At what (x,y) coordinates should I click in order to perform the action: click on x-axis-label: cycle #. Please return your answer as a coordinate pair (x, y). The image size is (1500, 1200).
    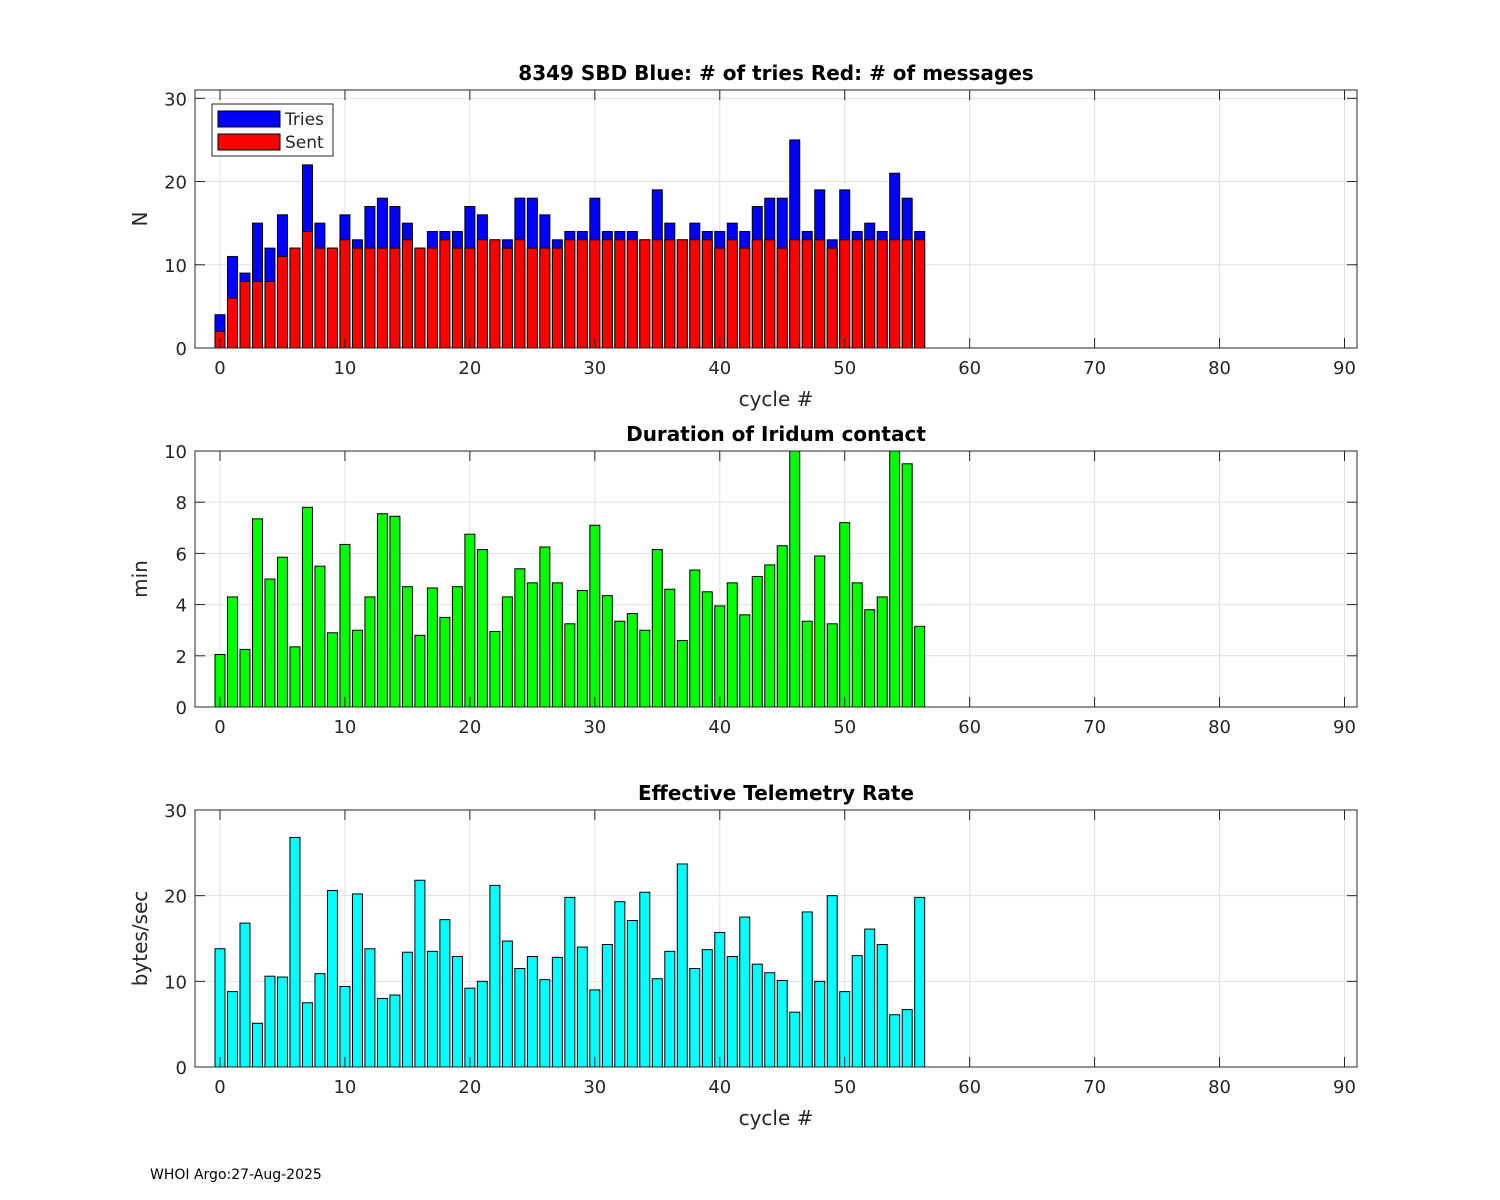
    Looking at the image, I should click on (776, 1118).